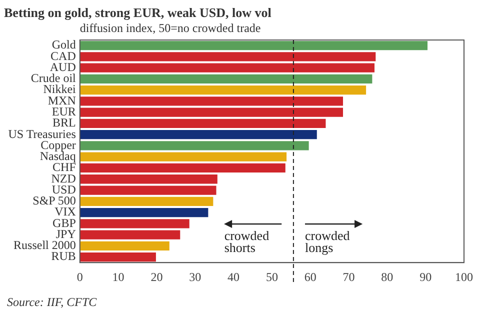 The height and width of the screenshot is (315, 481). What do you see at coordinates (272, 277) in the screenshot?
I see `x-tick-label: 50` at bounding box center [272, 277].